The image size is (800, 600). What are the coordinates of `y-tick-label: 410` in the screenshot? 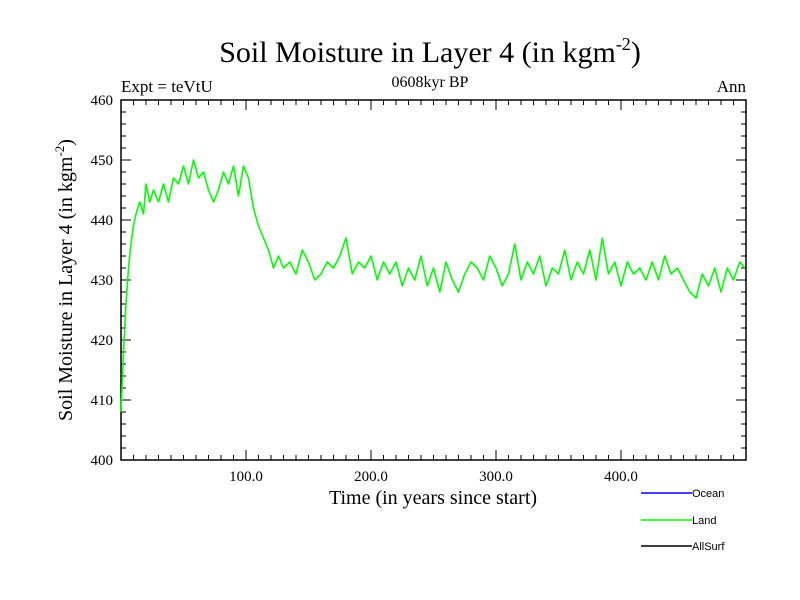 It's located at (102, 401).